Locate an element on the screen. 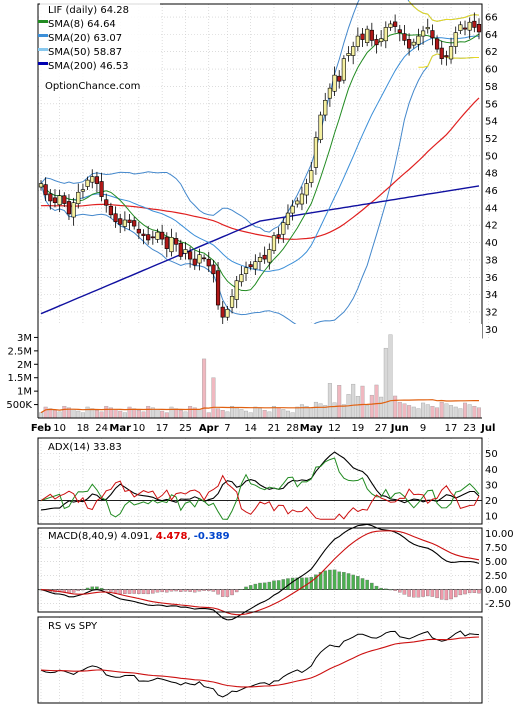  di-plus-line is located at coordinates (260, 488).